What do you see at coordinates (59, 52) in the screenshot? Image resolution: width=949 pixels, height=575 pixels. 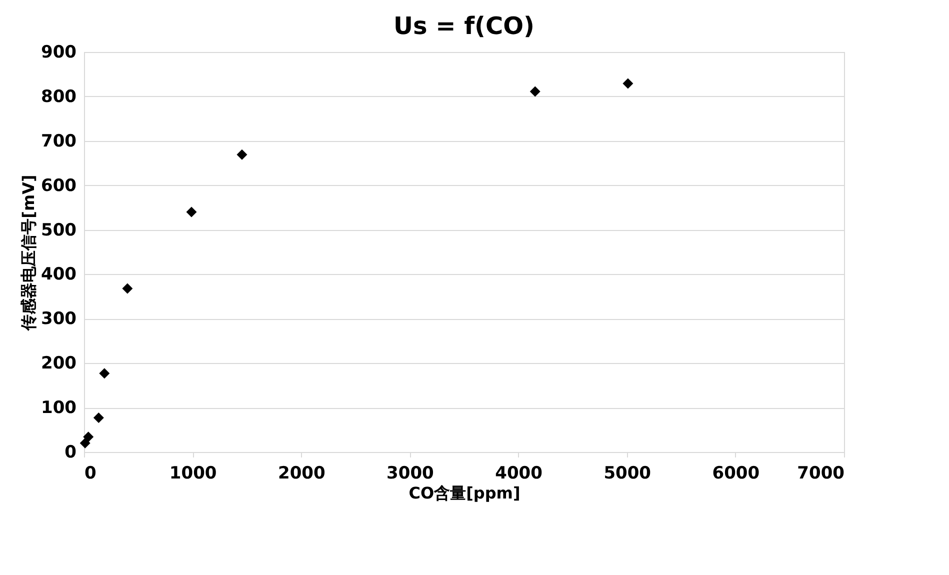 I see `y-tick-label: 900` at bounding box center [59, 52].